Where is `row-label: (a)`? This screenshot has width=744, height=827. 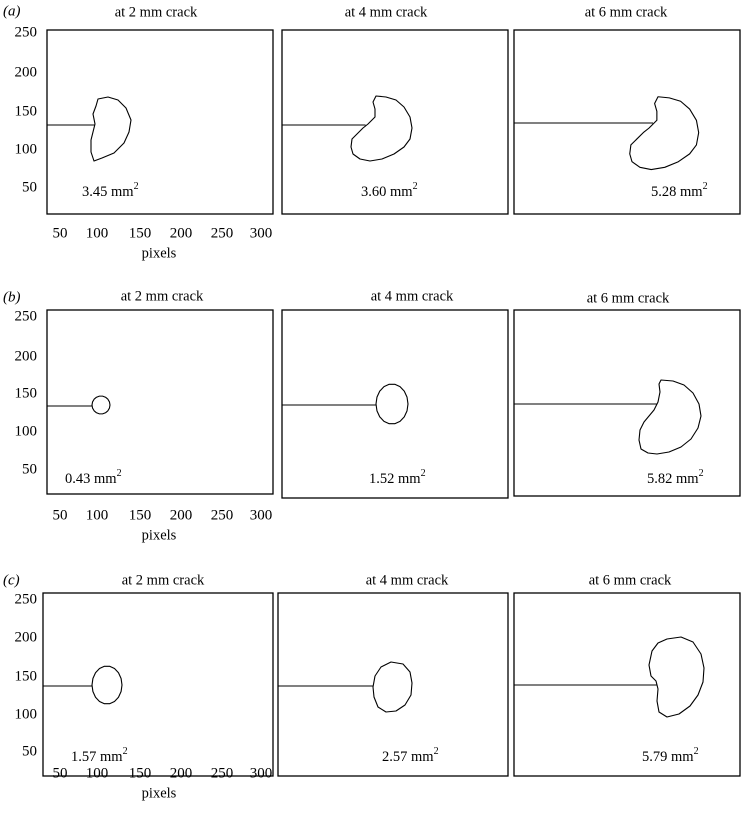
row-label: (a) is located at coordinates (12, 11).